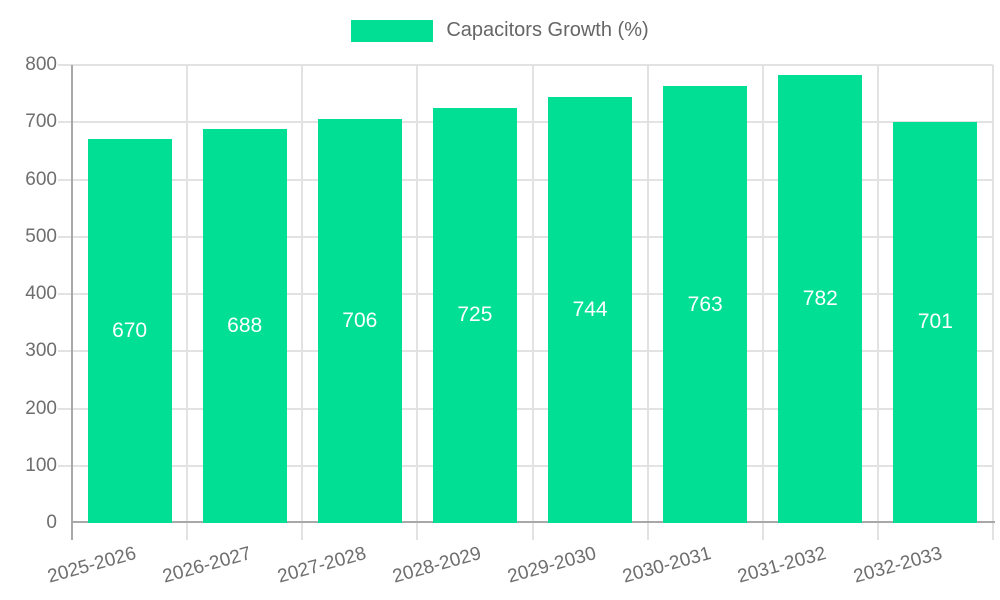  I want to click on x-tick-label: 2031-2032, so click(782, 565).